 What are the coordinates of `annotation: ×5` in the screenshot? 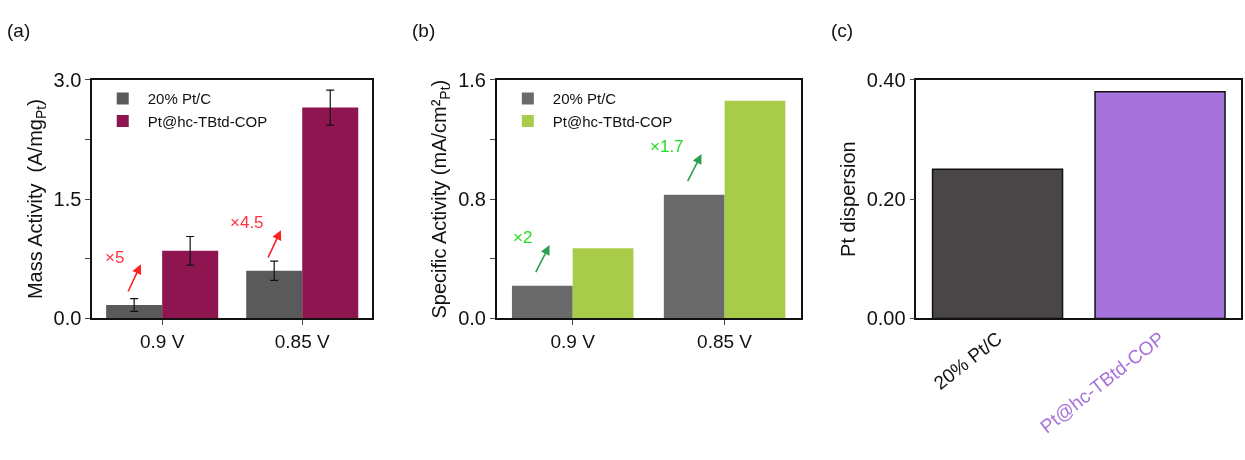 It's located at (115, 257).